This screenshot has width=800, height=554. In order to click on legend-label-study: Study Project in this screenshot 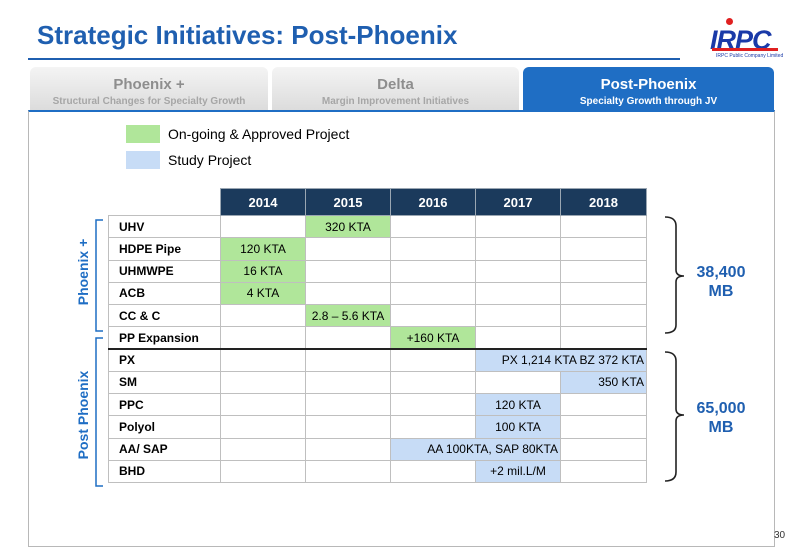, I will do `click(210, 160)`.